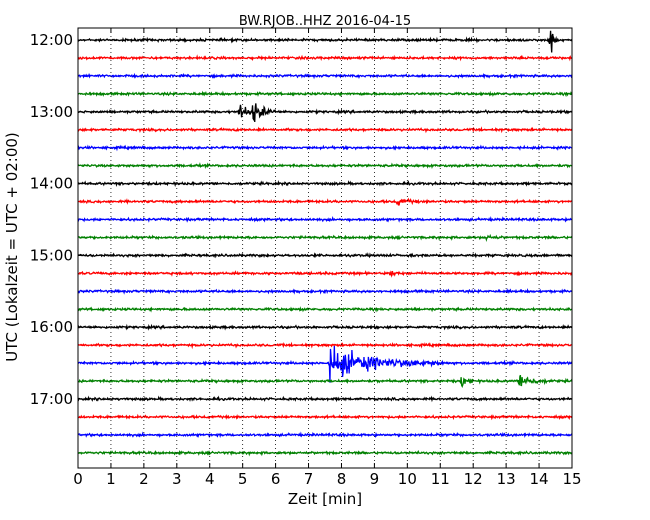  Describe the element at coordinates (407, 479) in the screenshot. I see `x-tick-label: 10` at that location.